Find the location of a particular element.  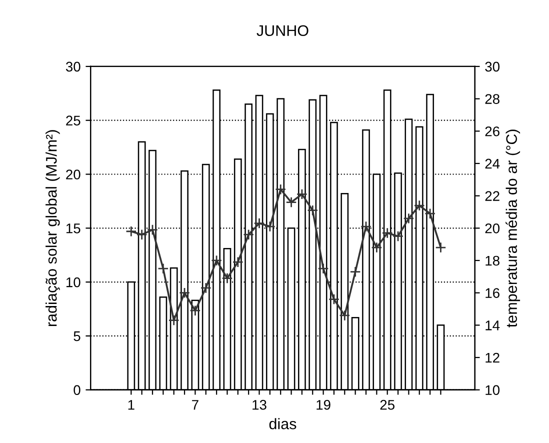

y2-tick-label: 18 is located at coordinates (493, 261).